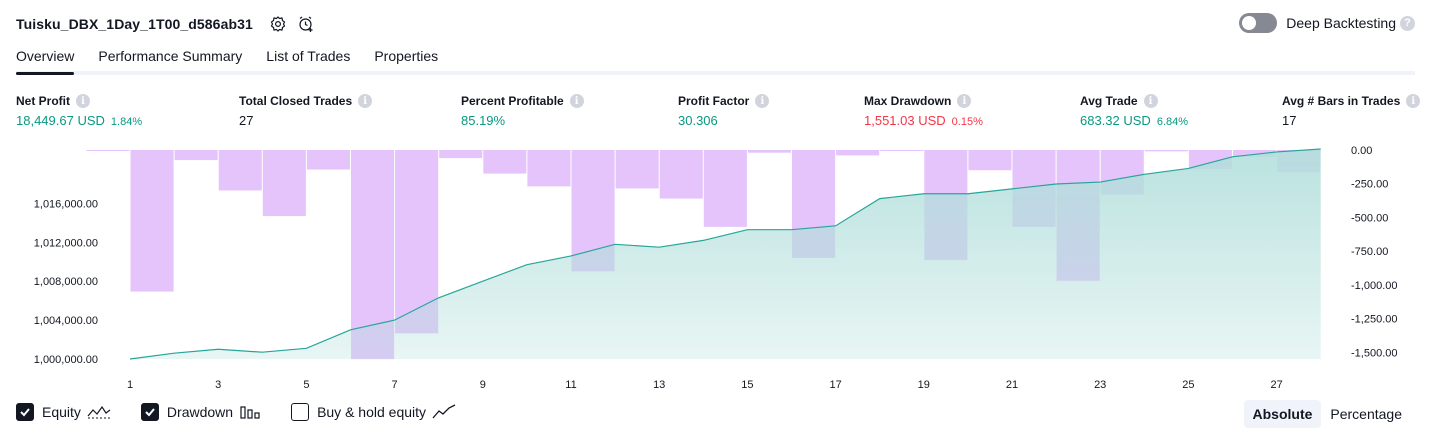 This screenshot has width=1431, height=438. I want to click on metric-value: 1,551.03 USD, so click(905, 120).